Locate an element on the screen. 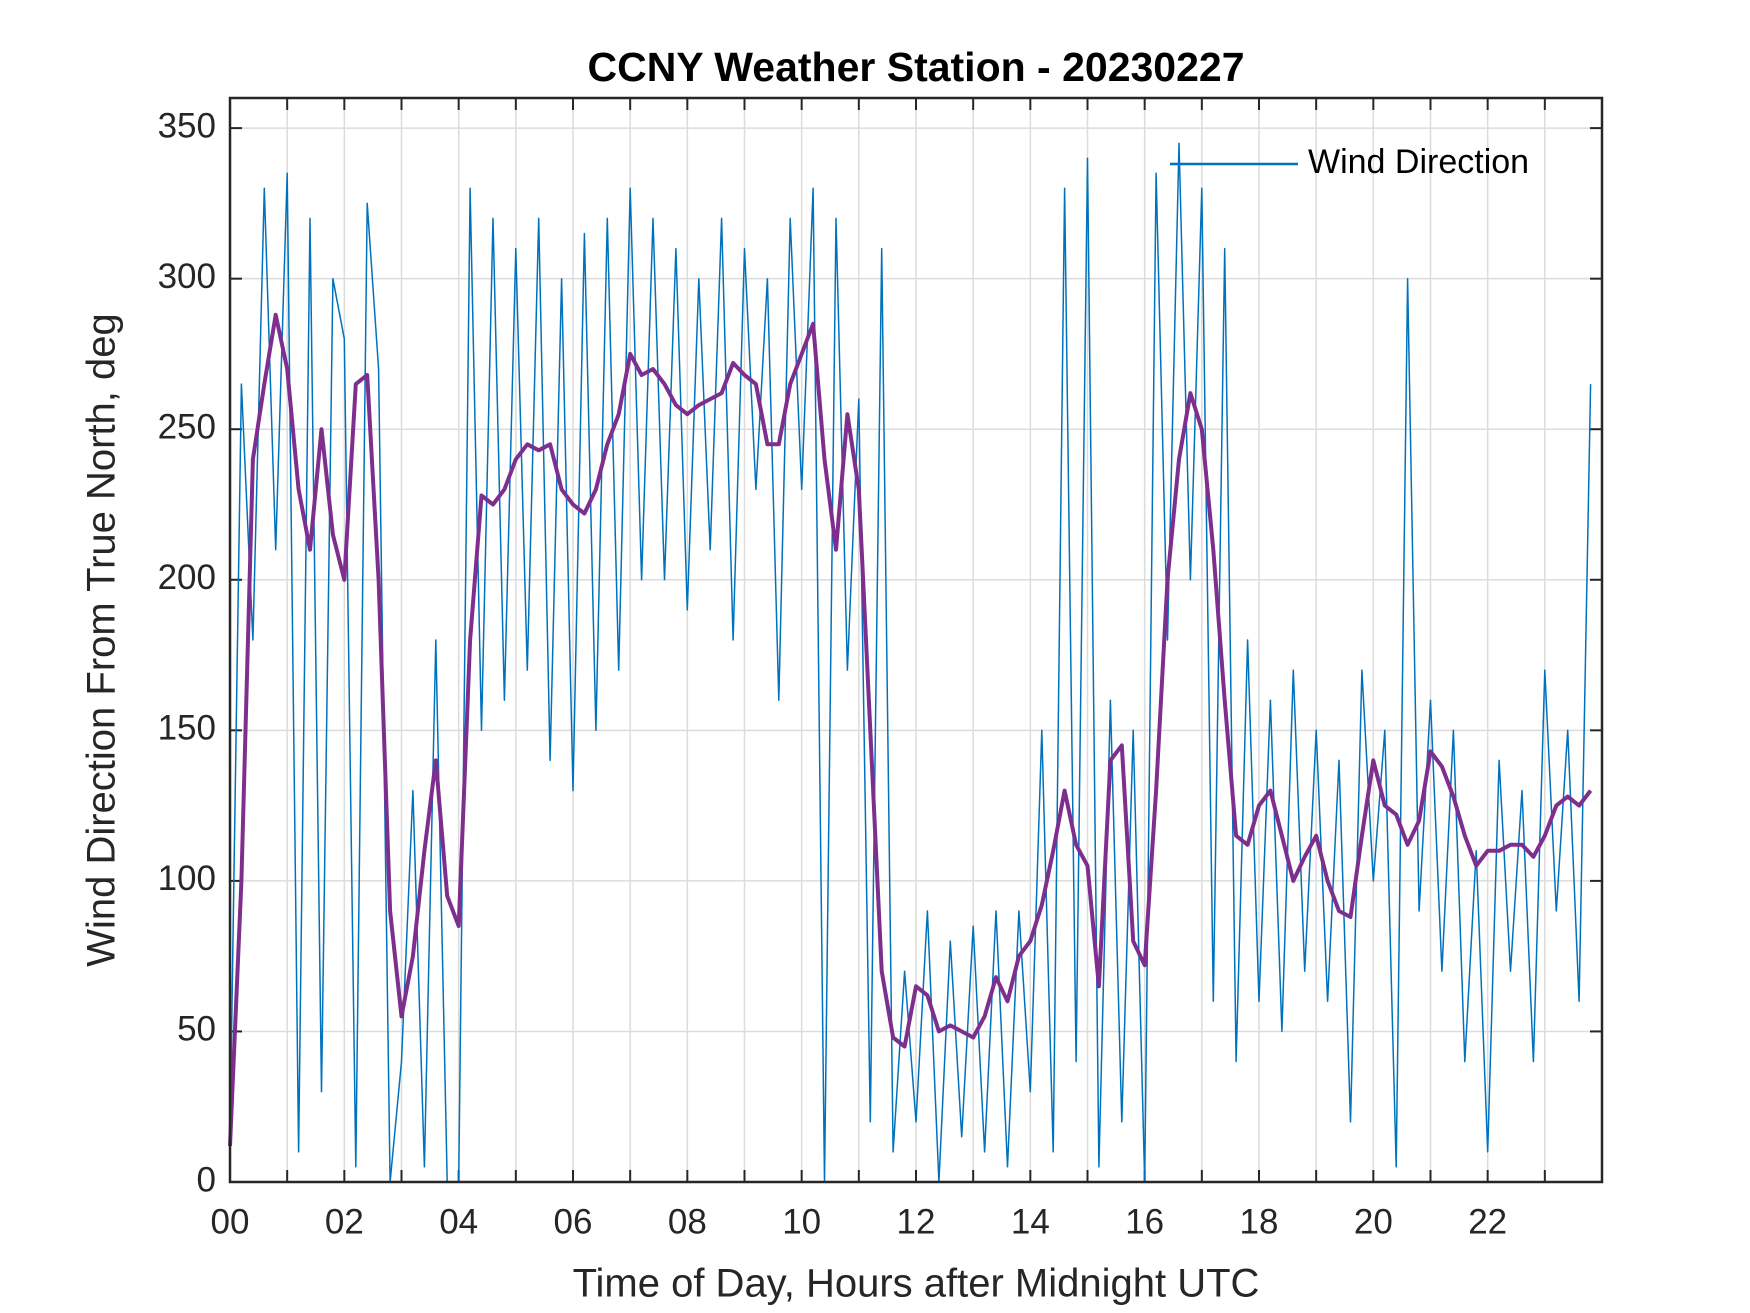 This screenshot has width=1750, height=1313. x-tick-label: 12 is located at coordinates (916, 1221).